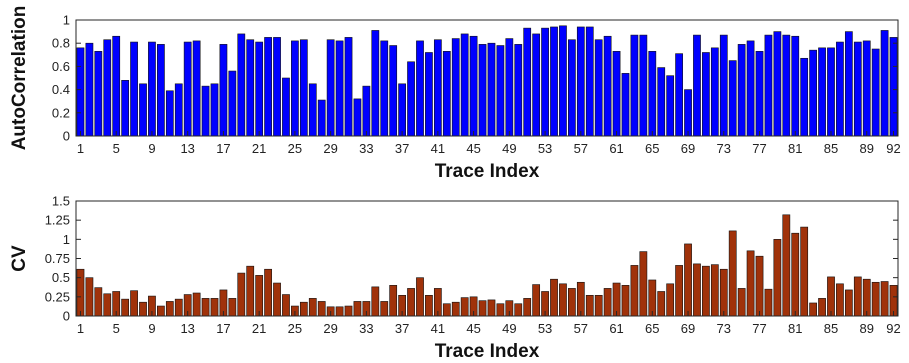  Describe the element at coordinates (57, 220) in the screenshot. I see `cv-y-tick-label: 1.25` at that location.